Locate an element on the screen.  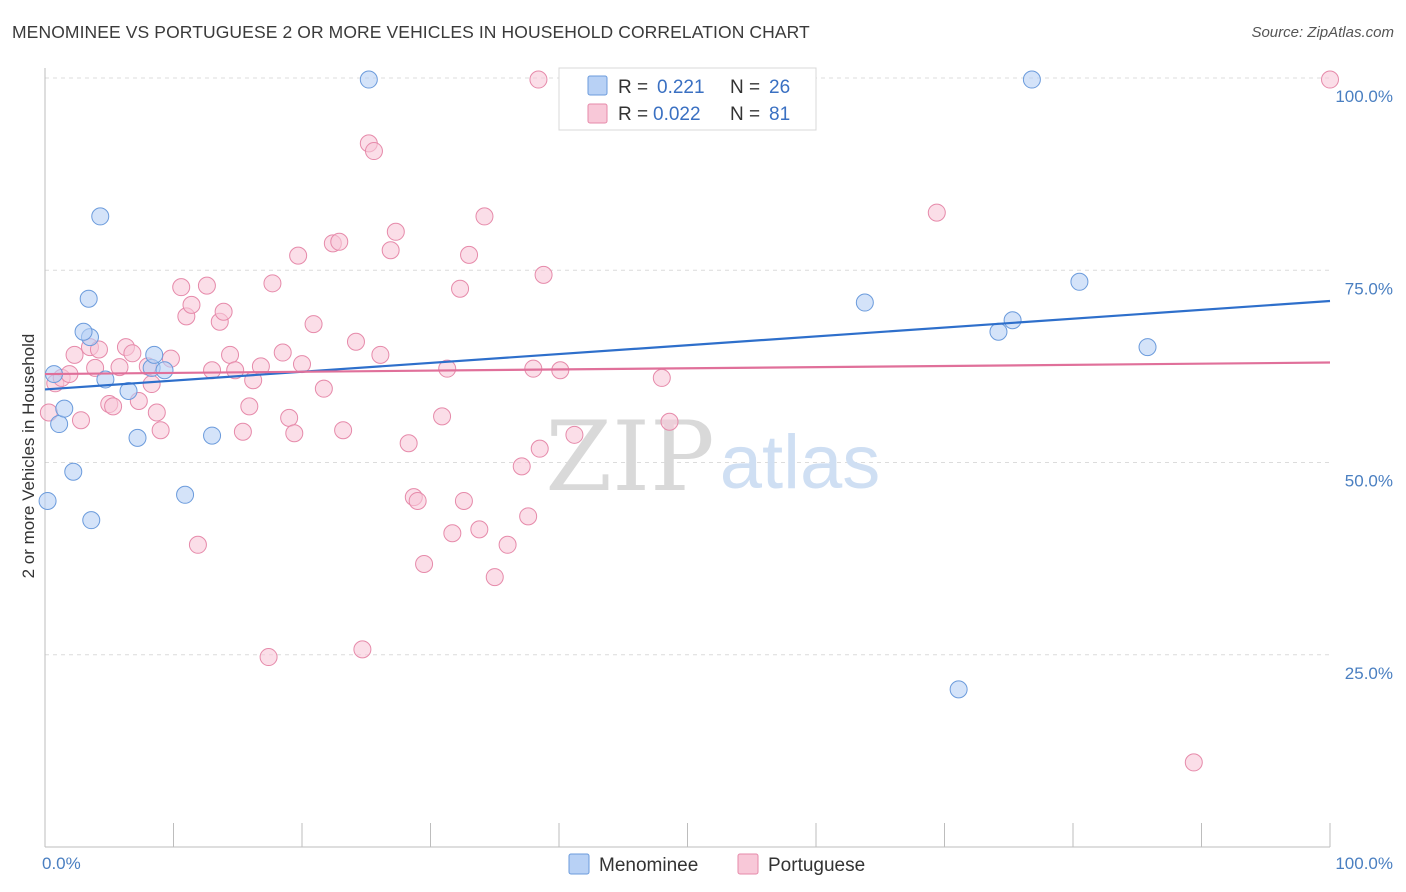
watermark-atlas: atlas is located at coordinates (800, 462).